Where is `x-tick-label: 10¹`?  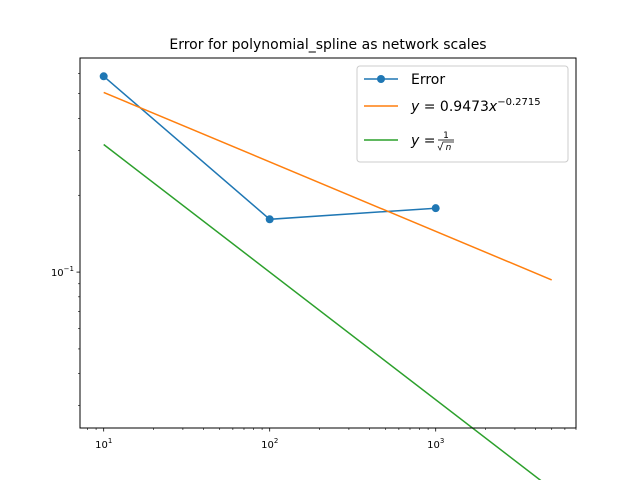 x-tick-label: 10¹ is located at coordinates (103, 444).